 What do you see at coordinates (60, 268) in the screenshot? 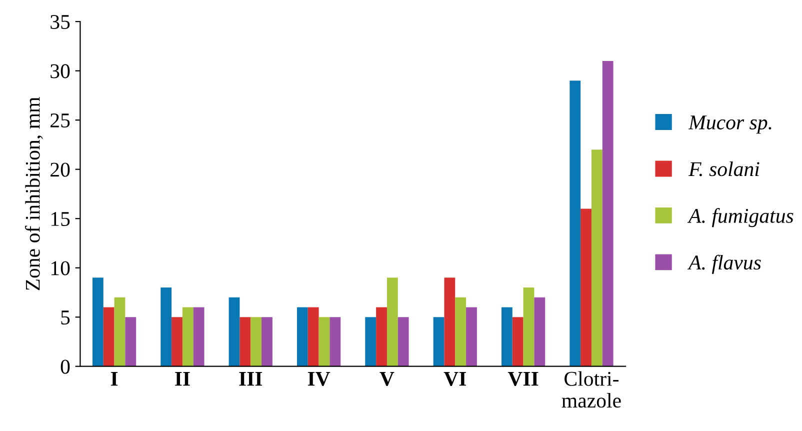
I see `y-tick-label: 10` at bounding box center [60, 268].